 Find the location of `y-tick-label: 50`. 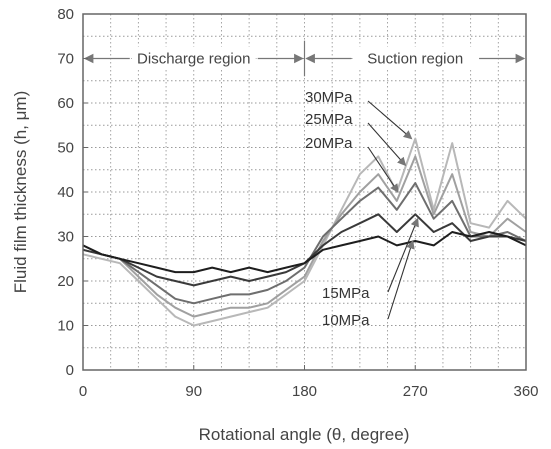

y-tick-label: 50 is located at coordinates (65, 148).